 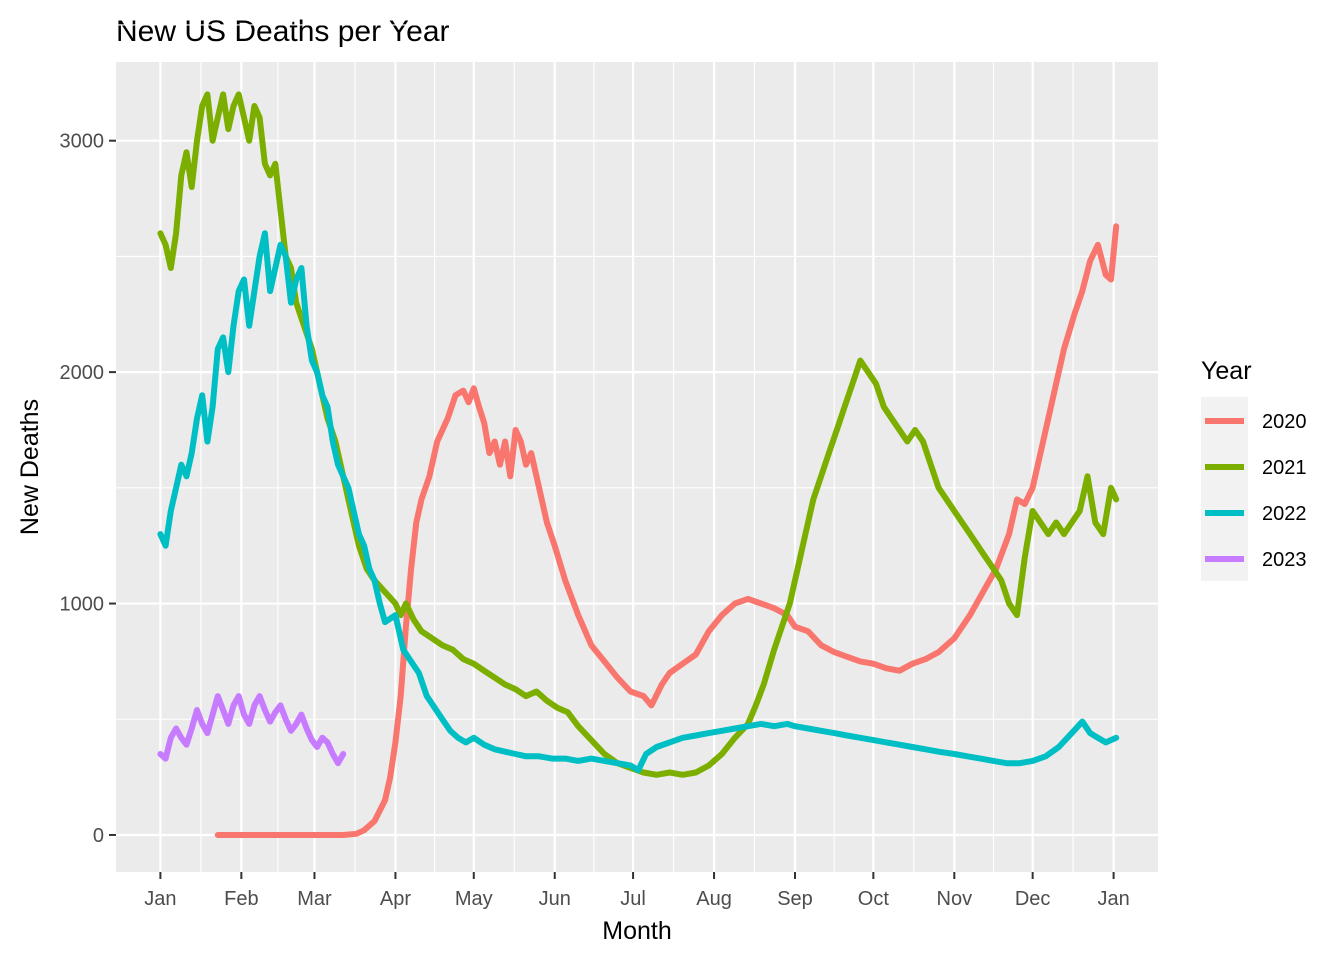 I want to click on x-tick-label: May, so click(x=474, y=899).